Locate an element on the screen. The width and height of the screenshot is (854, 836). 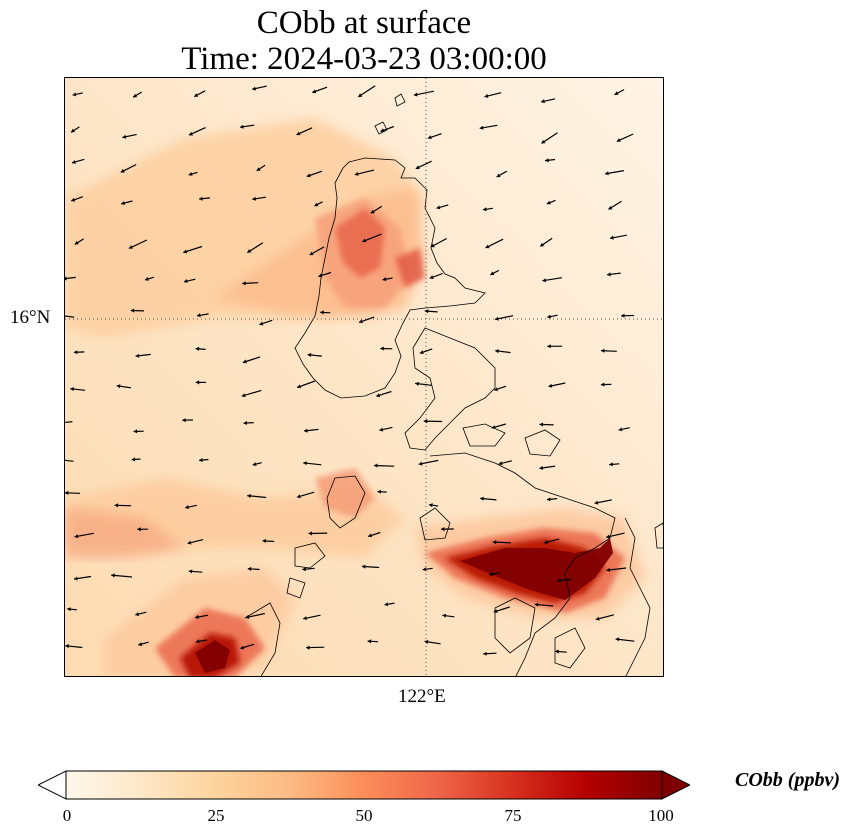
map-title-line-1: CObb at surface is located at coordinates (364, 23).